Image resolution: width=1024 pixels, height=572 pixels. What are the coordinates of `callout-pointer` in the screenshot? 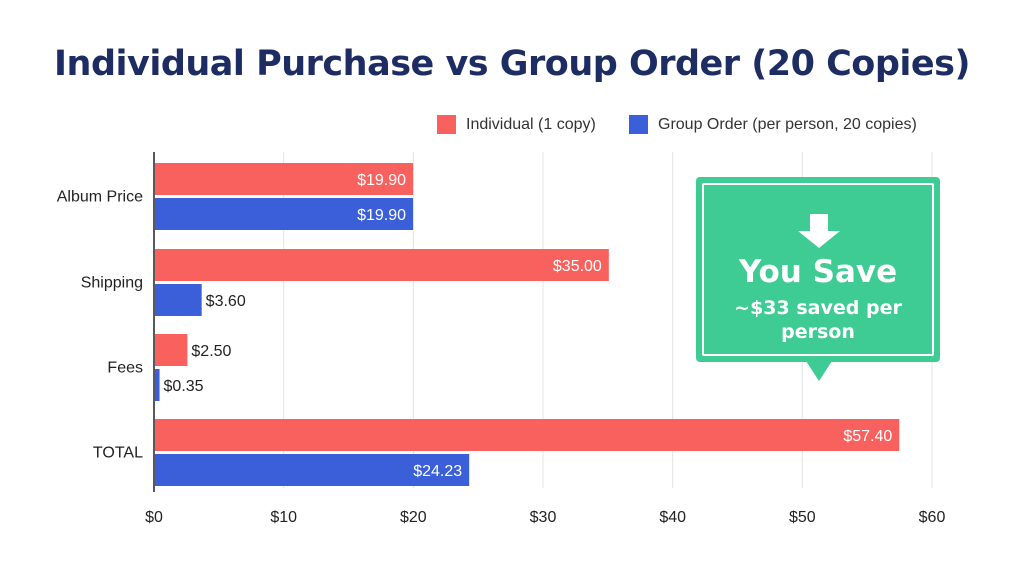 It's located at (819, 371).